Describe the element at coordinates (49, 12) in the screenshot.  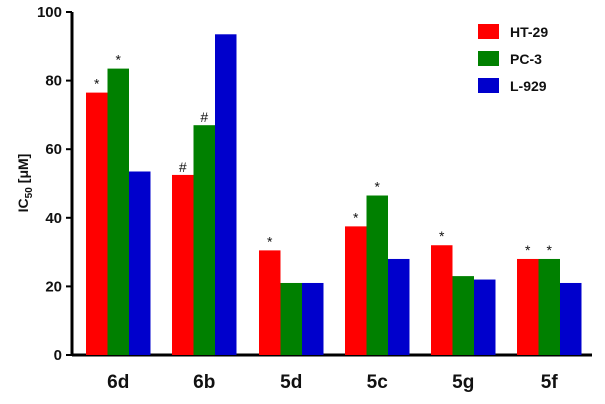
I see `y-tick-label: 100` at that location.